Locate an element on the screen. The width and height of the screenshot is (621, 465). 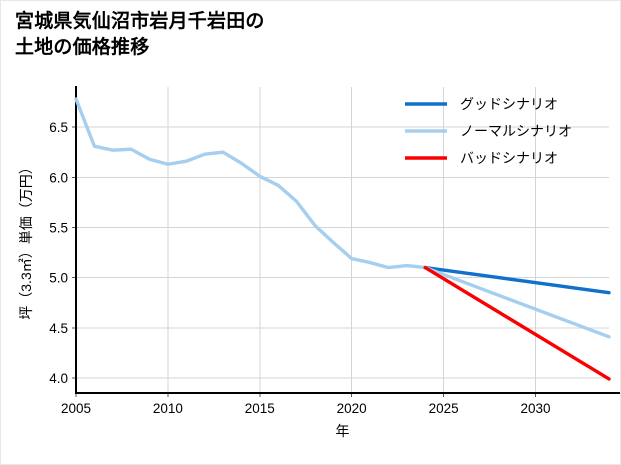
x-axis-title: 年 is located at coordinates (343, 431).